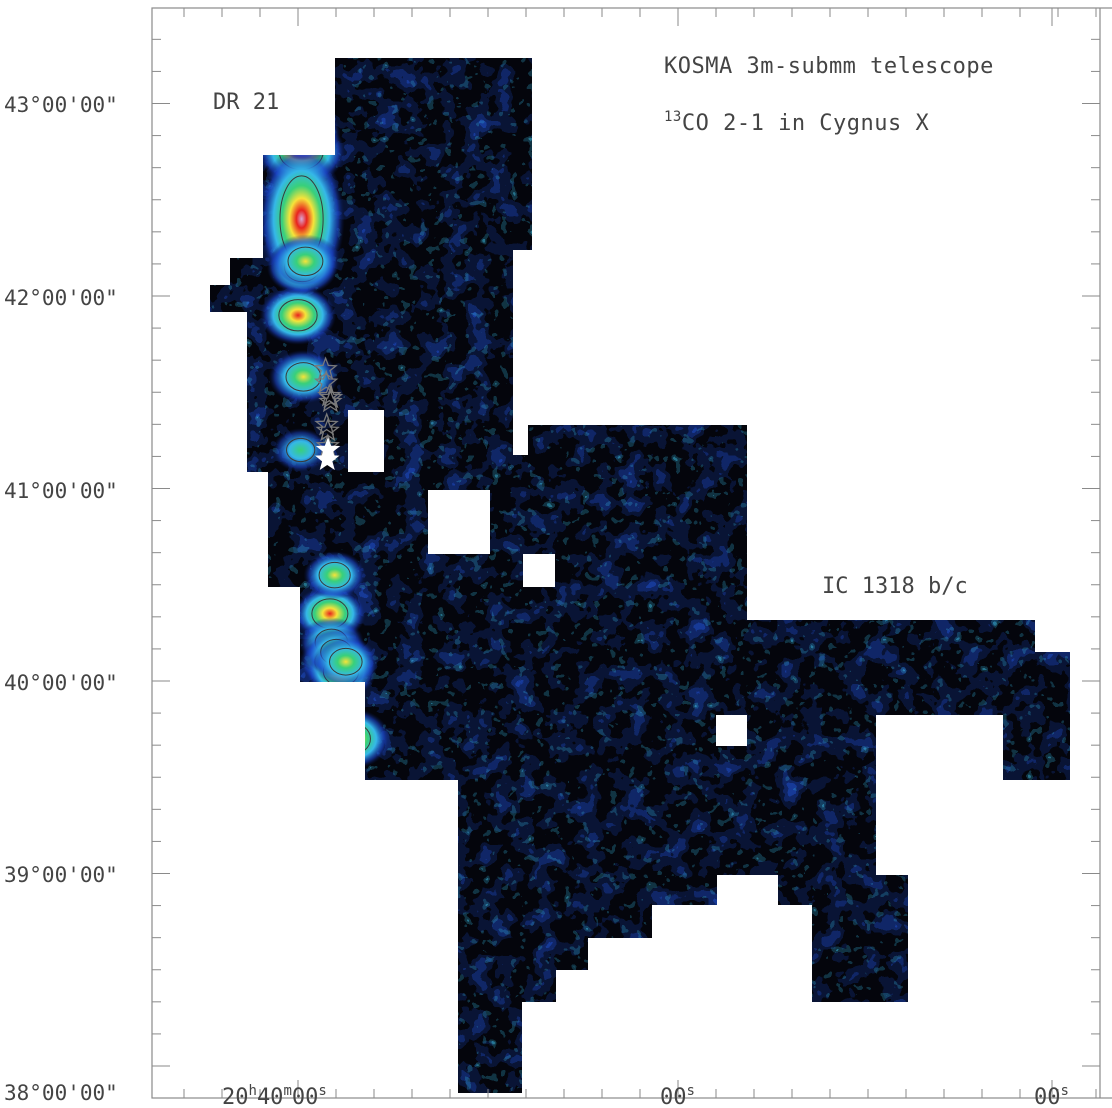 The image size is (1112, 1108). What do you see at coordinates (61, 683) in the screenshot?
I see `y-tick-label-40: 40°00'00"` at bounding box center [61, 683].